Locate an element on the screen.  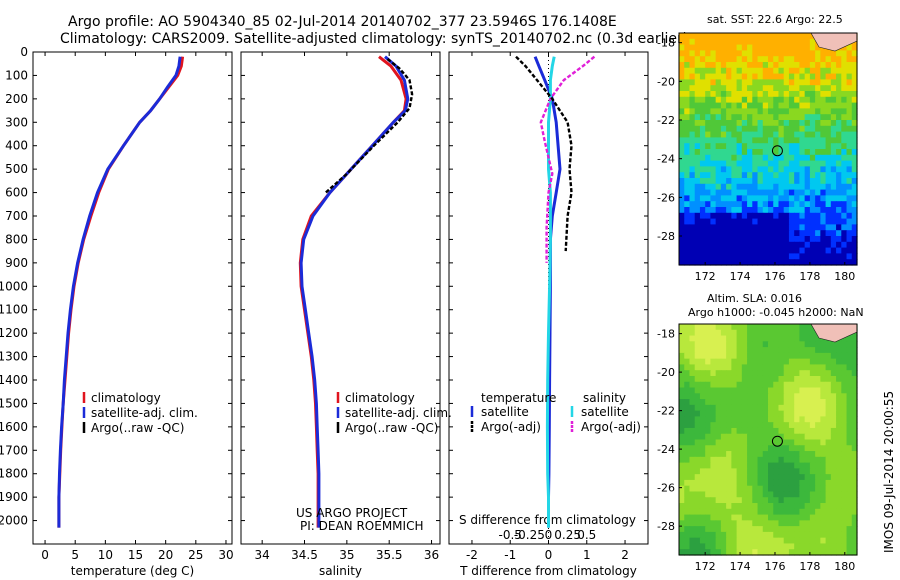
x-tick-label: 35.5 is located at coordinates (389, 555).